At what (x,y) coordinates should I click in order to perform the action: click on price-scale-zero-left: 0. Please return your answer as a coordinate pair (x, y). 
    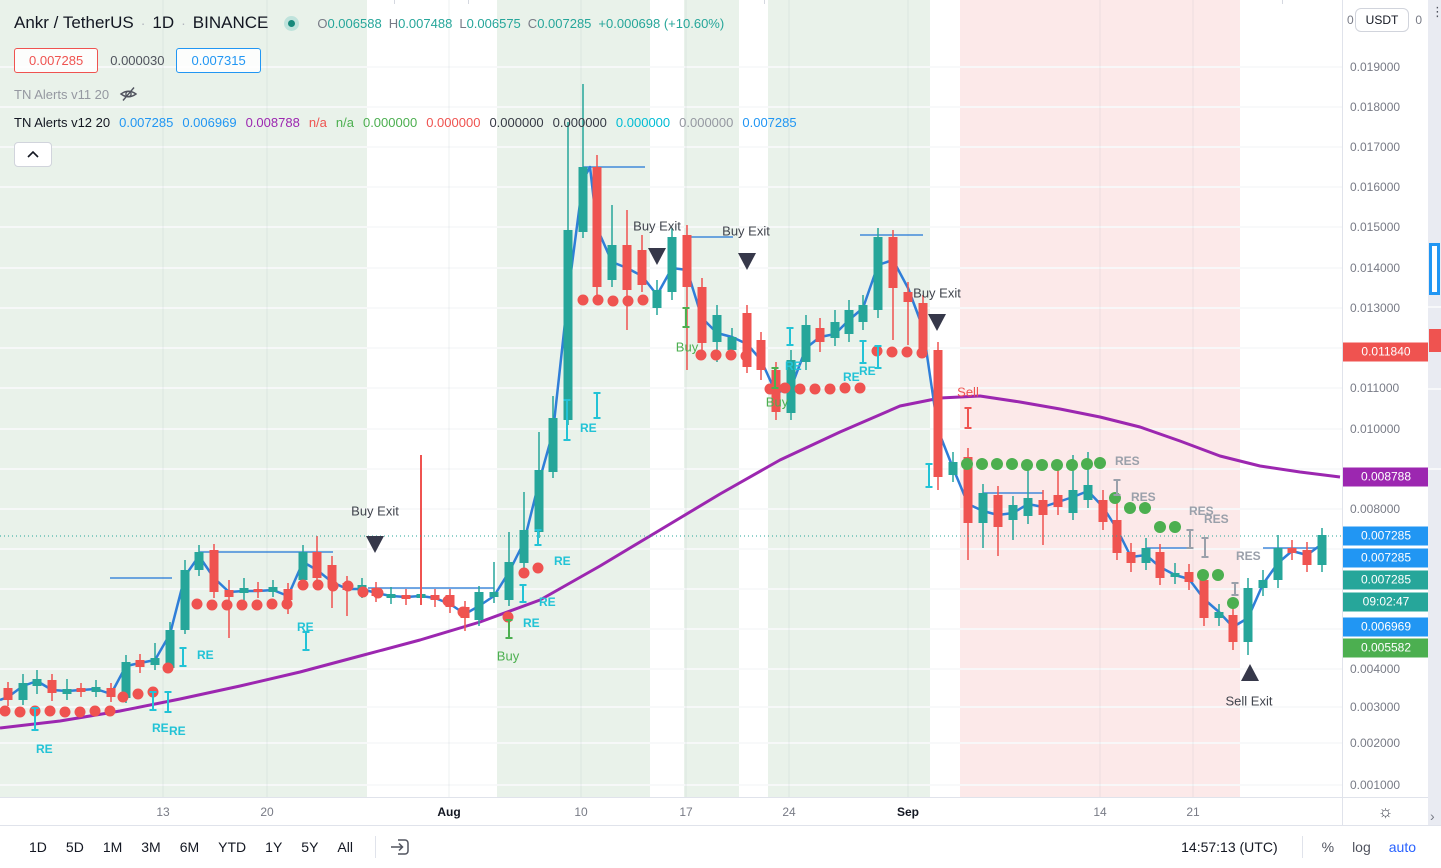
    Looking at the image, I should click on (1350, 20).